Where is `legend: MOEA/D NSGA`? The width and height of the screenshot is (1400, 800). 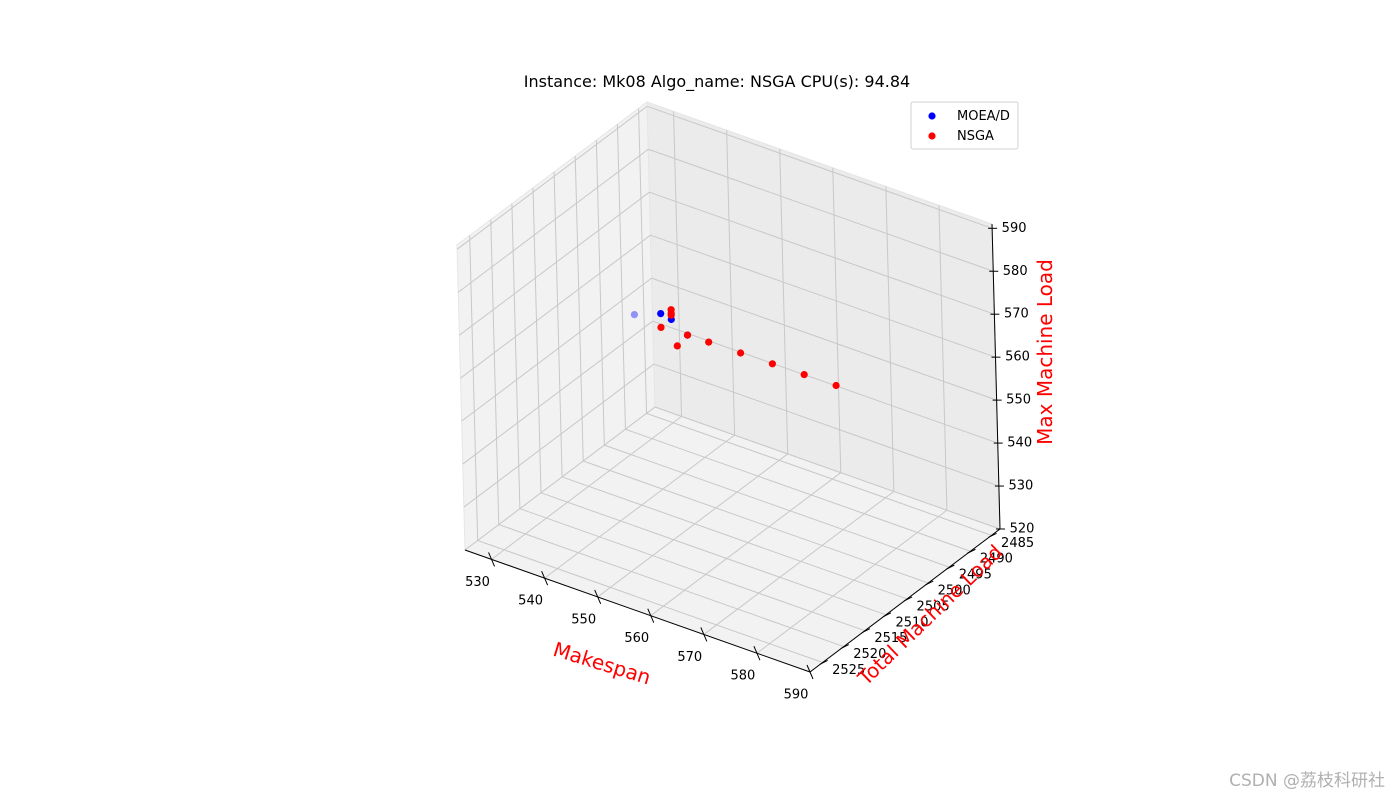 legend: MOEA/D NSGA is located at coordinates (964, 125).